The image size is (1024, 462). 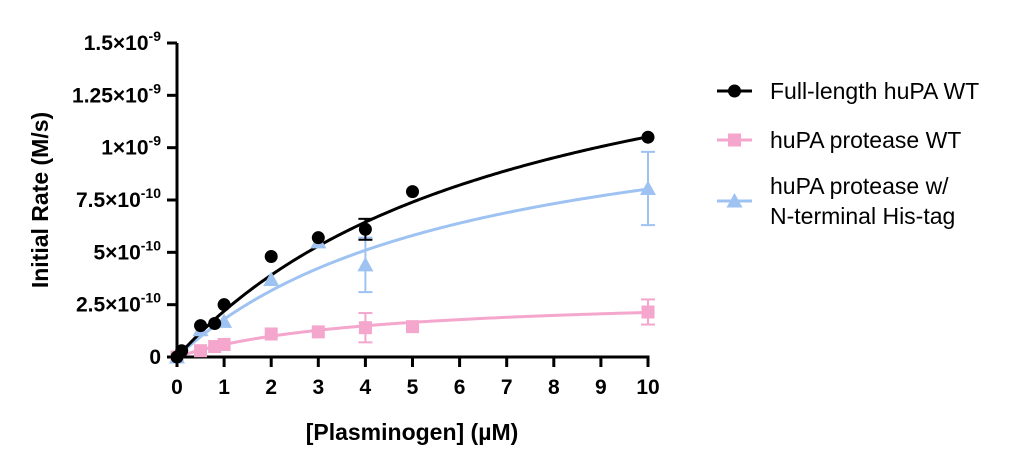 I want to click on legend-label-line: N-terminal His-tag, so click(x=862, y=216).